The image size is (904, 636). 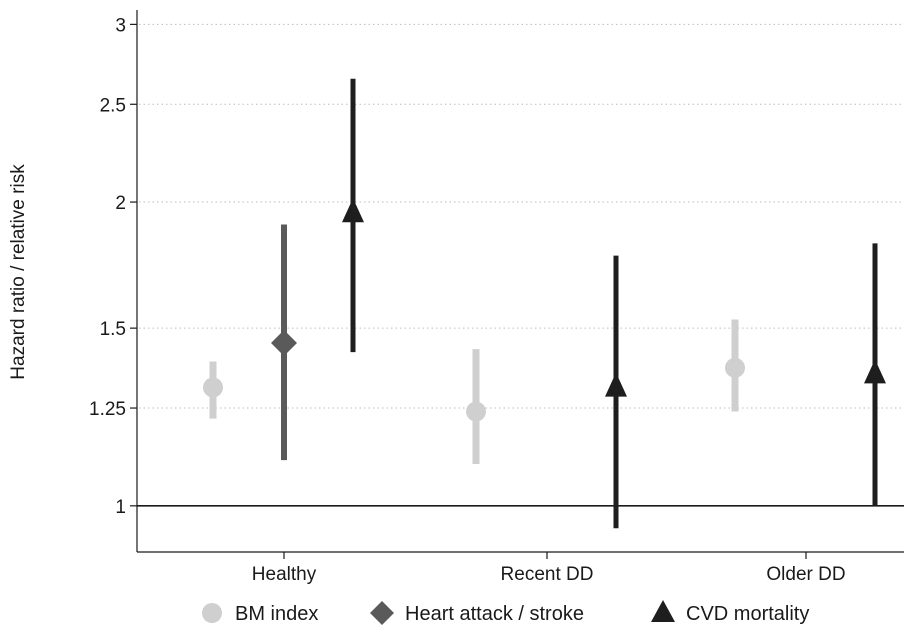 What do you see at coordinates (284, 342) in the screenshot?
I see `heart-attack-stroke-point` at bounding box center [284, 342].